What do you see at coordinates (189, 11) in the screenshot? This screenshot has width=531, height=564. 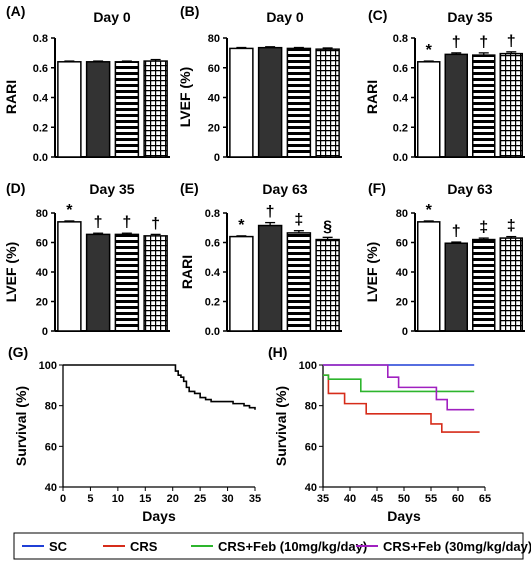 I see `panel-label: (B)` at bounding box center [189, 11].